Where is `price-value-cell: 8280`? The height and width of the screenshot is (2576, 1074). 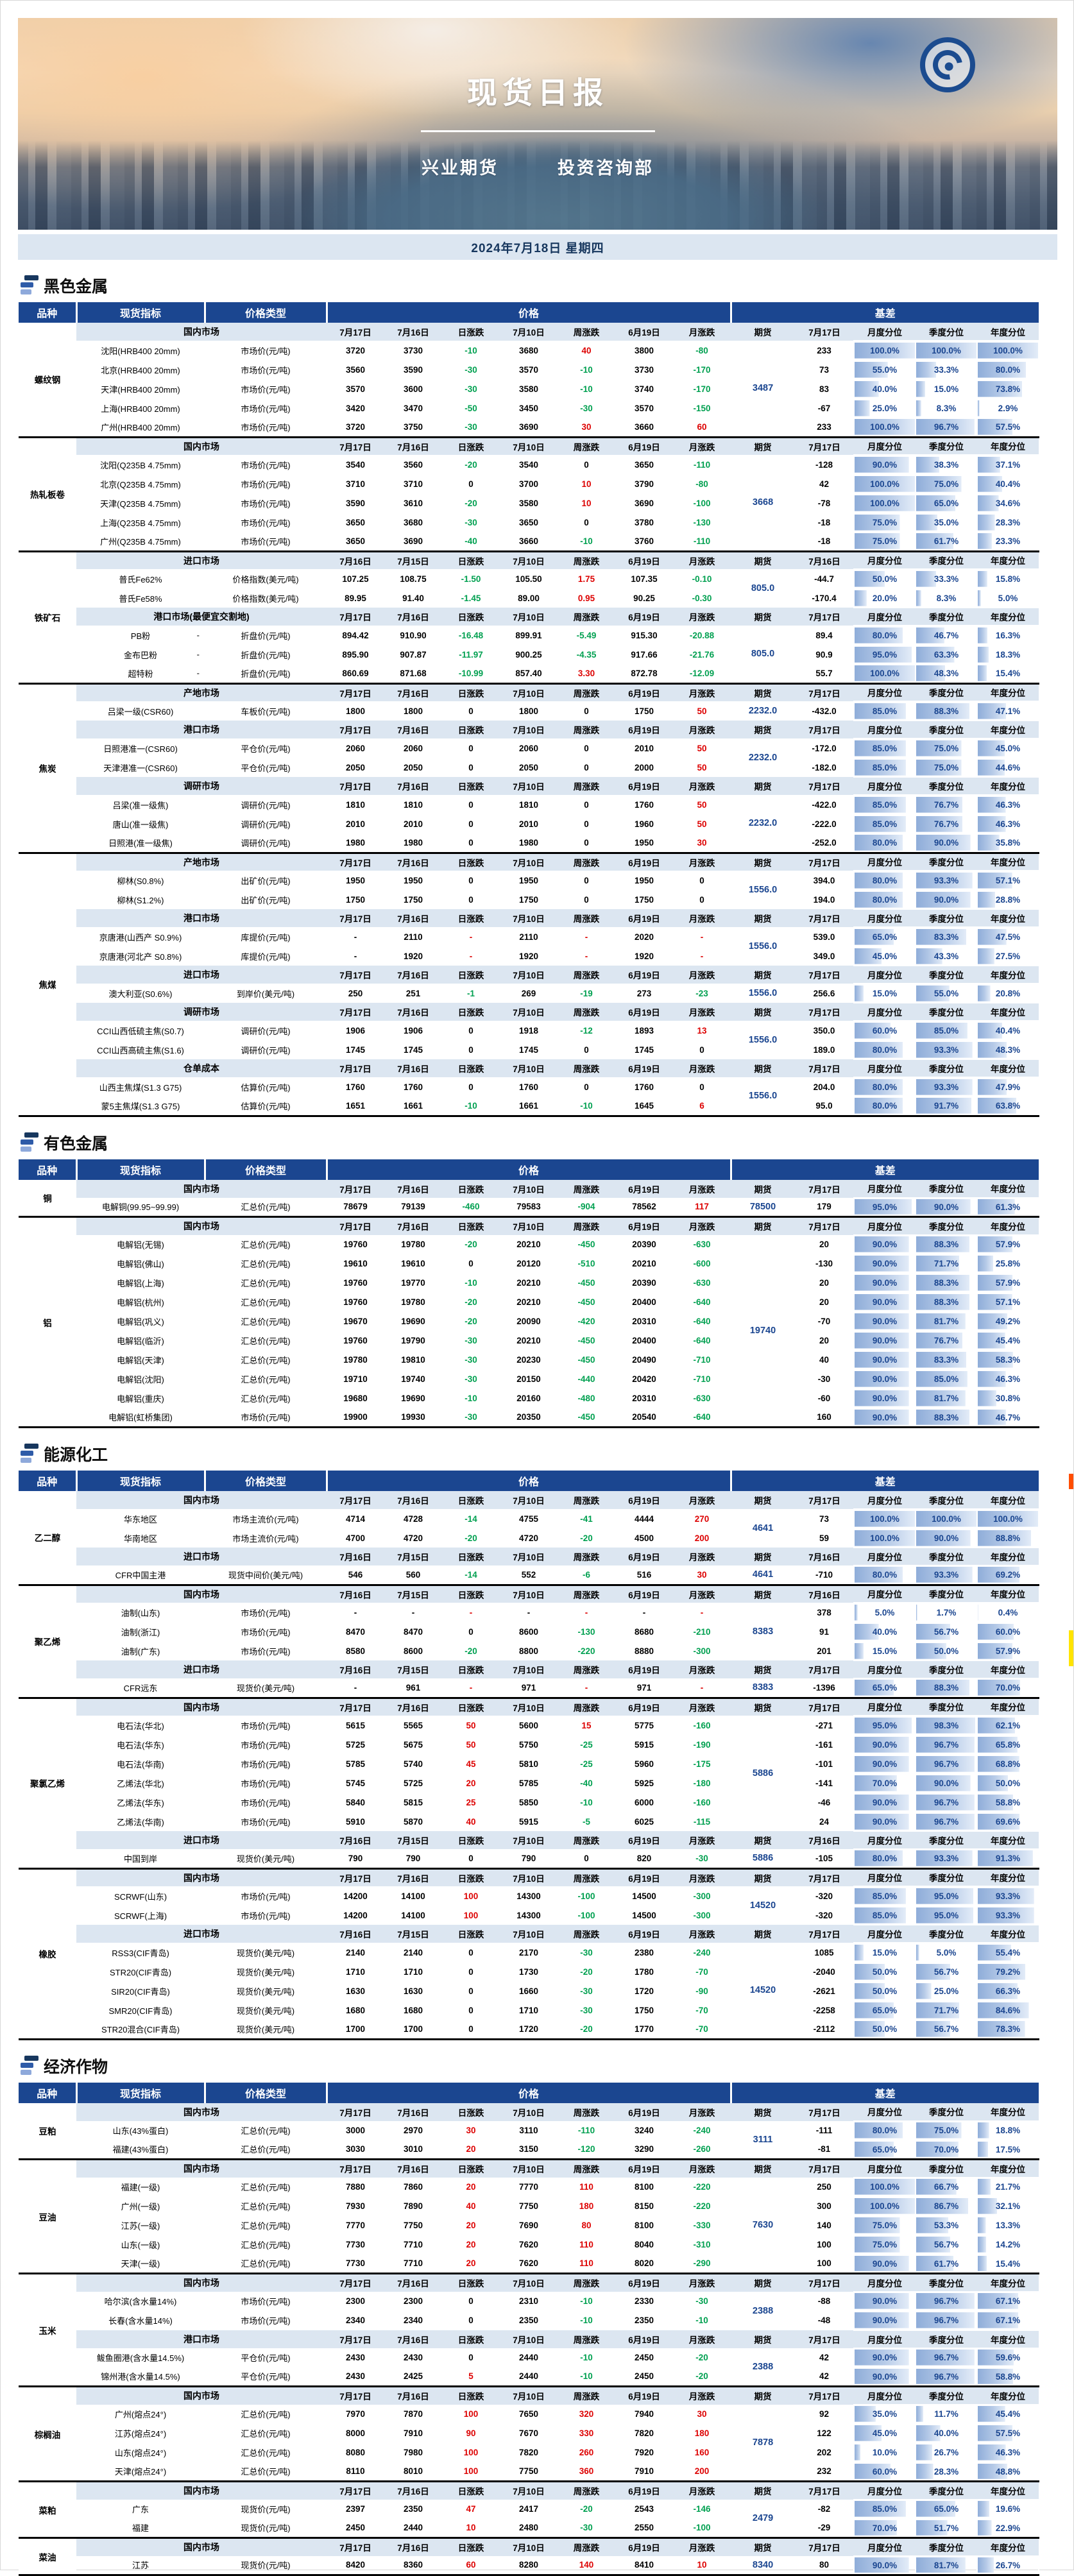
price-value-cell: 8280 is located at coordinates (529, 2565).